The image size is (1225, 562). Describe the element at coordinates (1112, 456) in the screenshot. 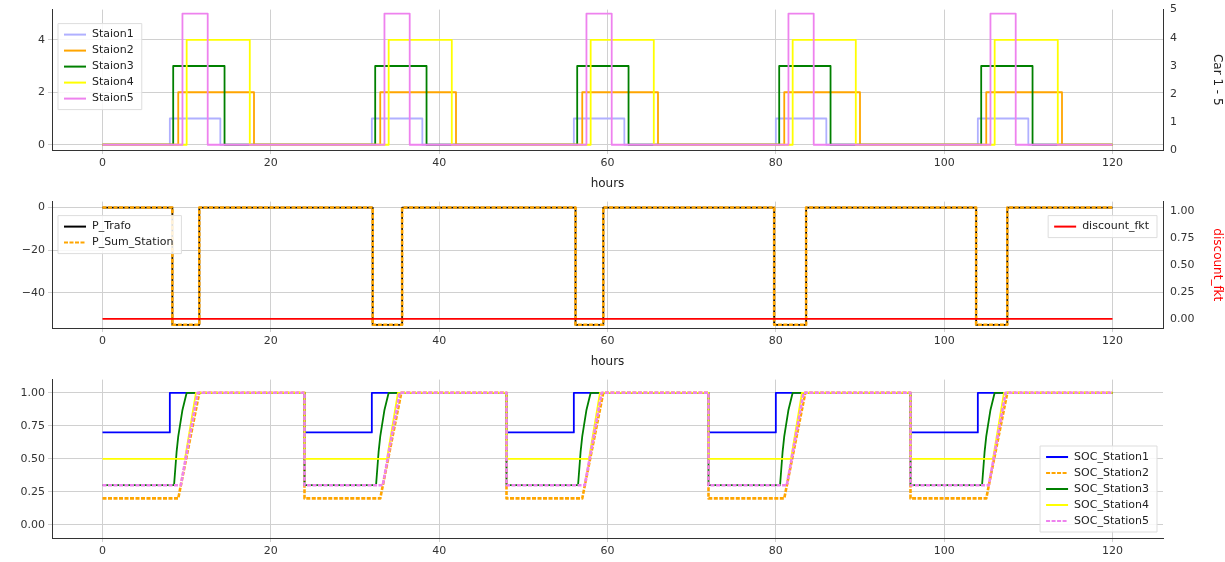

I see `legend-label: SOC_Station1` at that location.